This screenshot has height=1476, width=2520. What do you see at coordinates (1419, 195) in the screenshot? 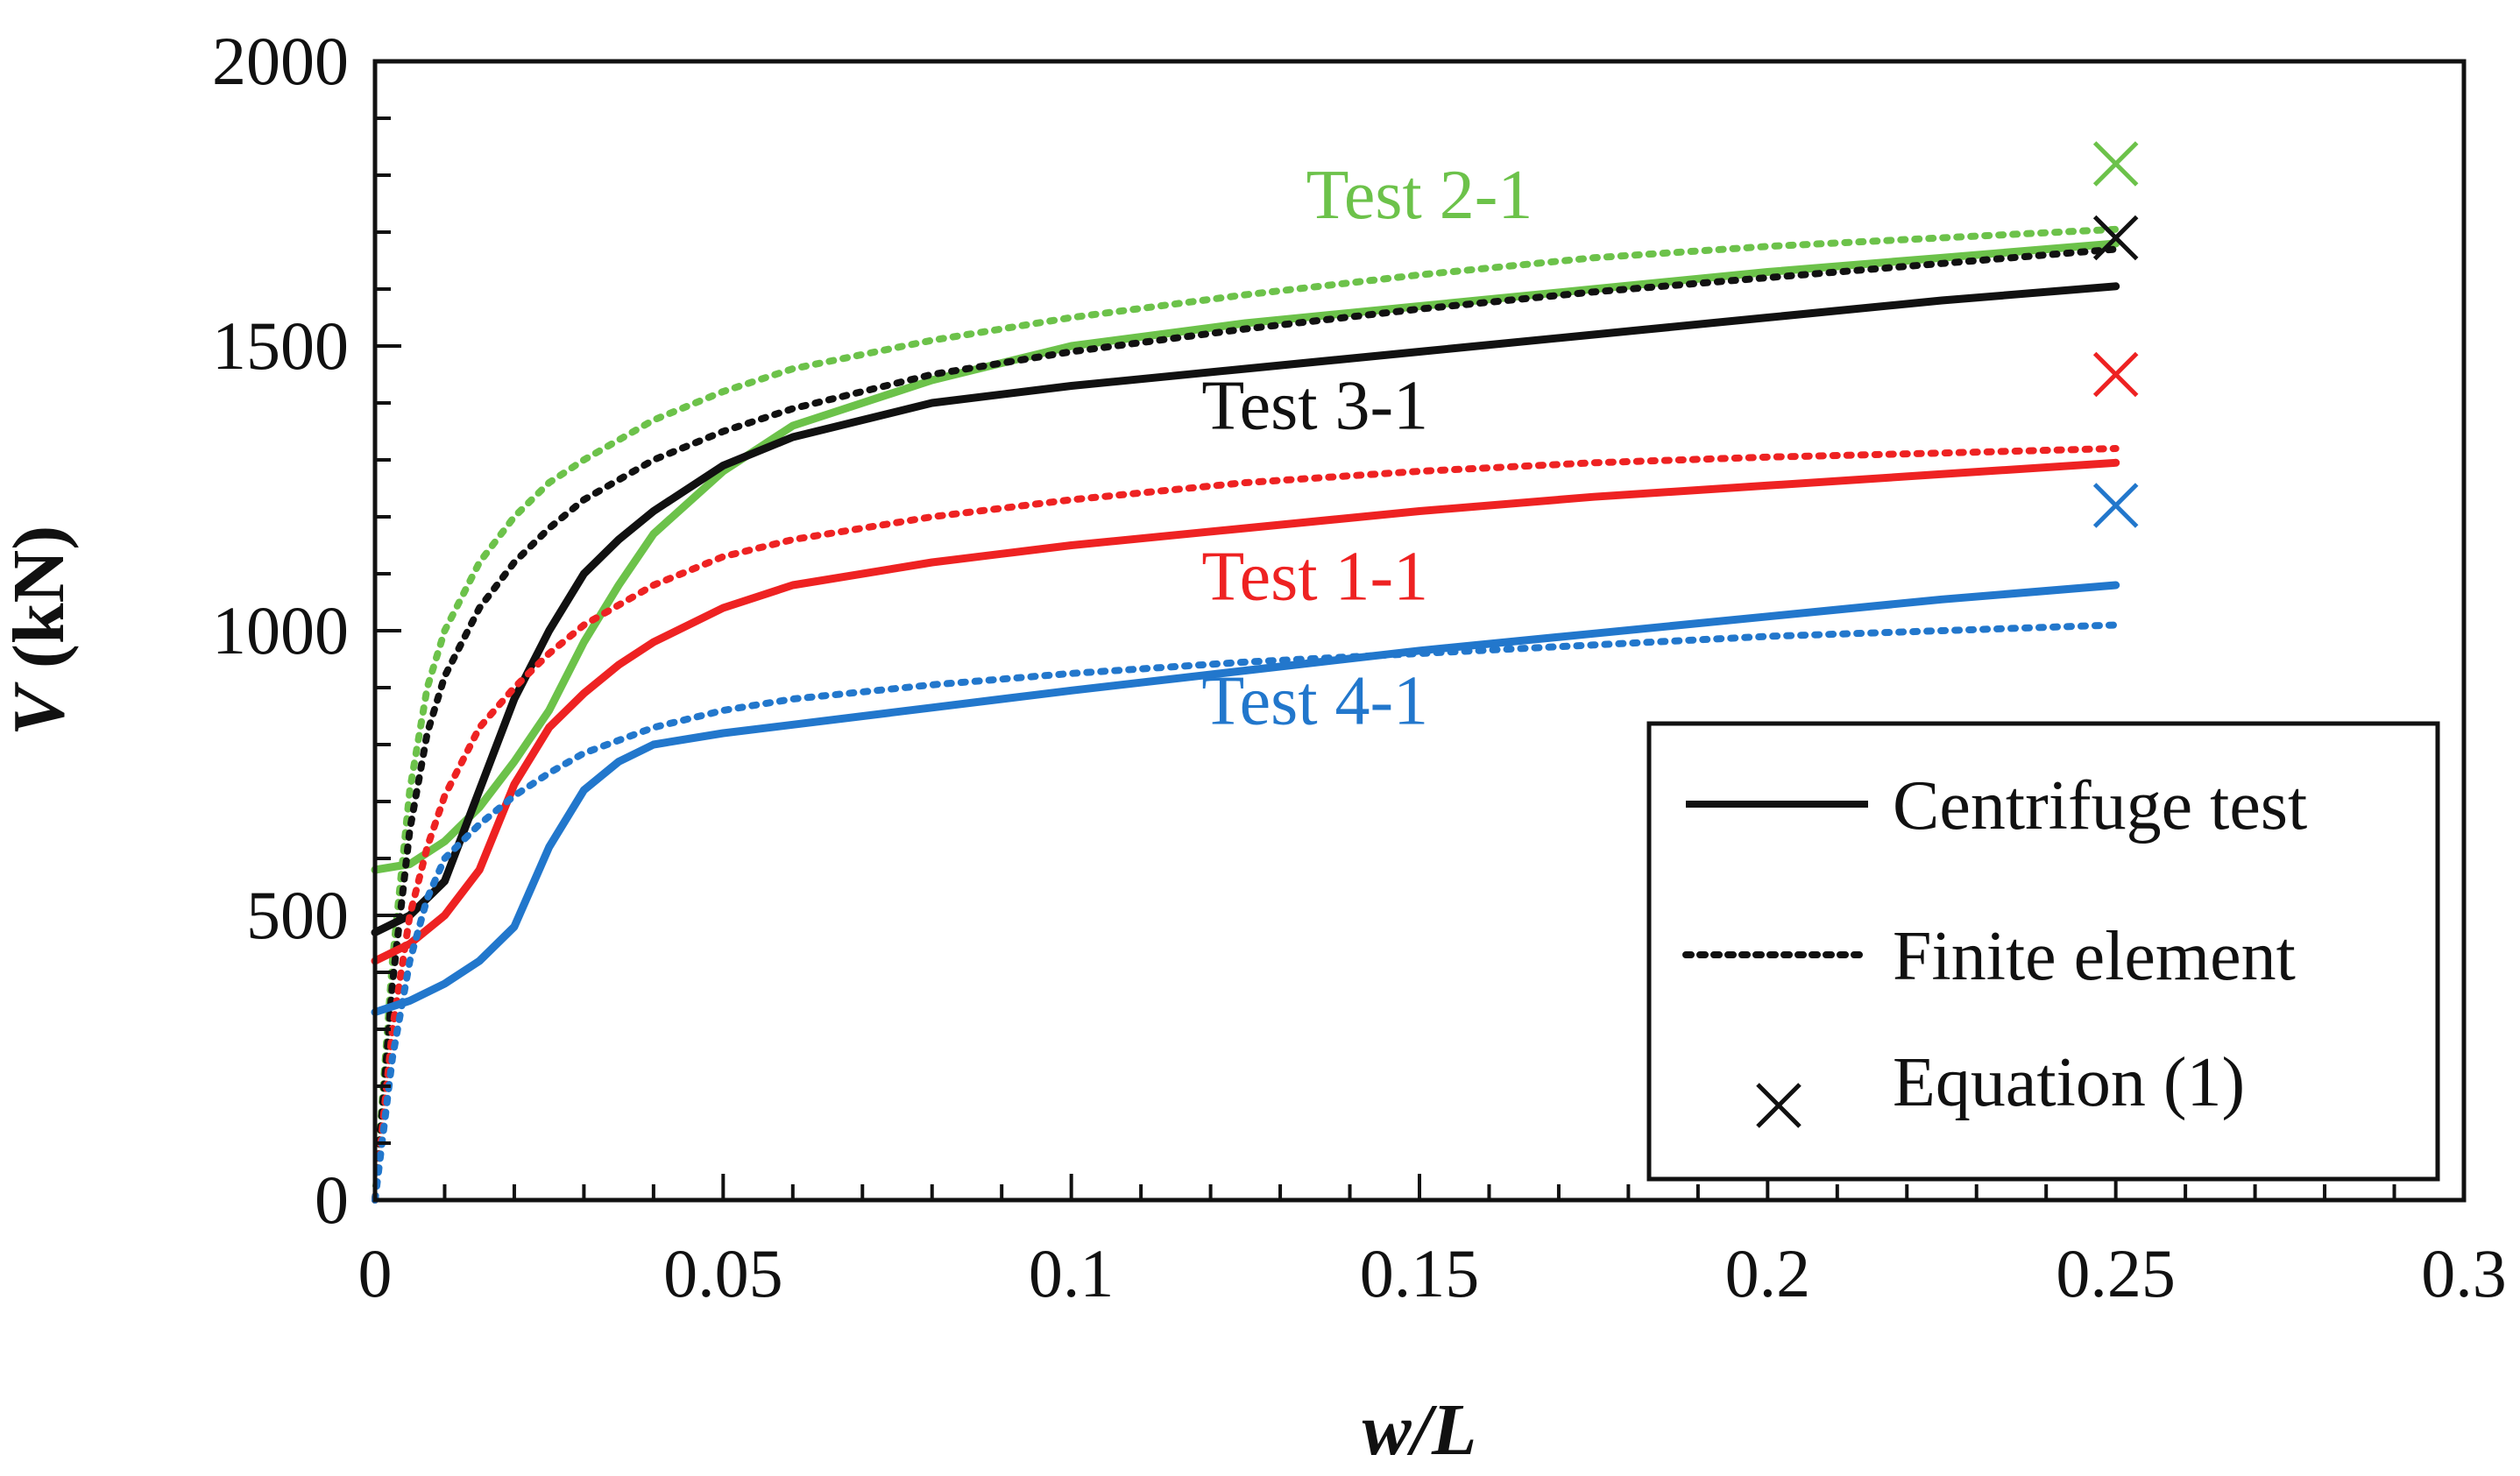
I see `test-2-1-label: Test 2-1` at bounding box center [1419, 195].